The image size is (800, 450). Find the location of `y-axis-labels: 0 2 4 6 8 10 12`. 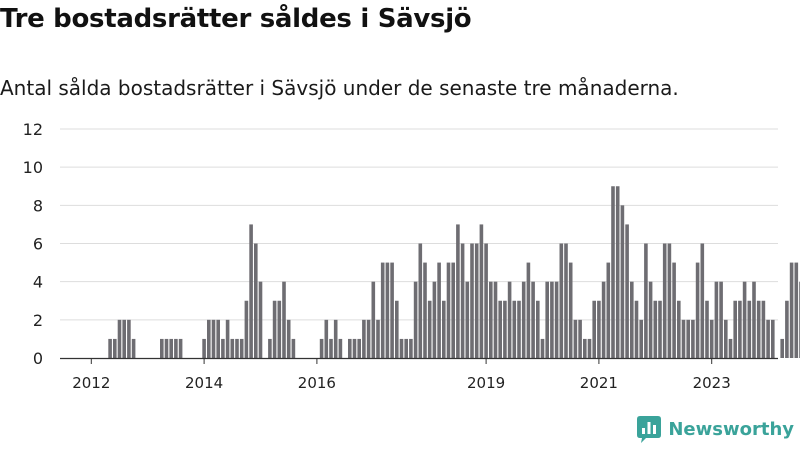

y-axis-labels: 0 2 4 6 8 10 12 is located at coordinates (33, 244).